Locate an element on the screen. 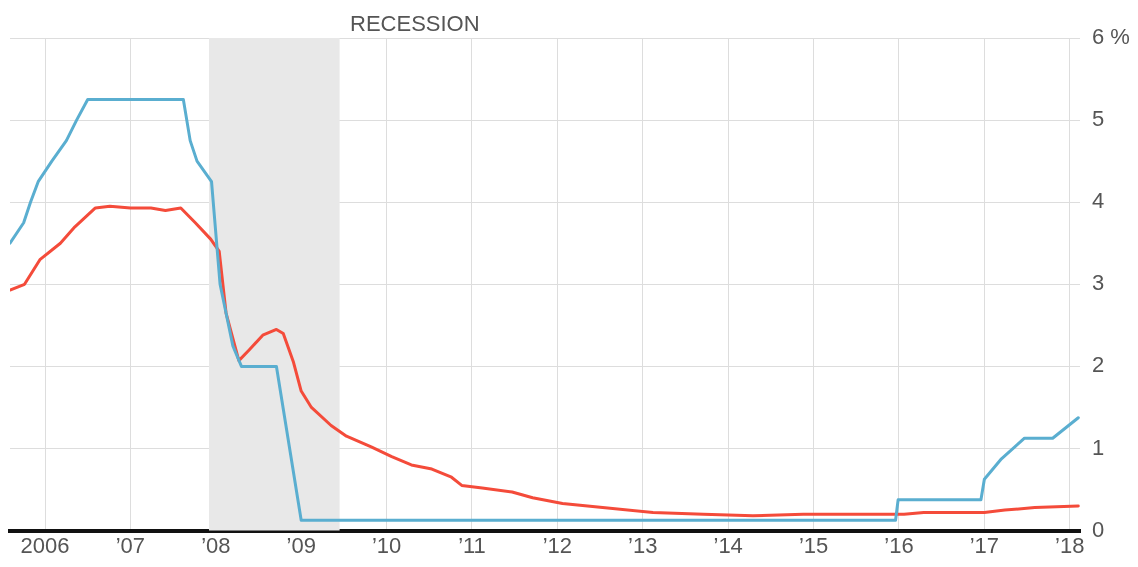  y-tick-label: 6 % is located at coordinates (1111, 37).